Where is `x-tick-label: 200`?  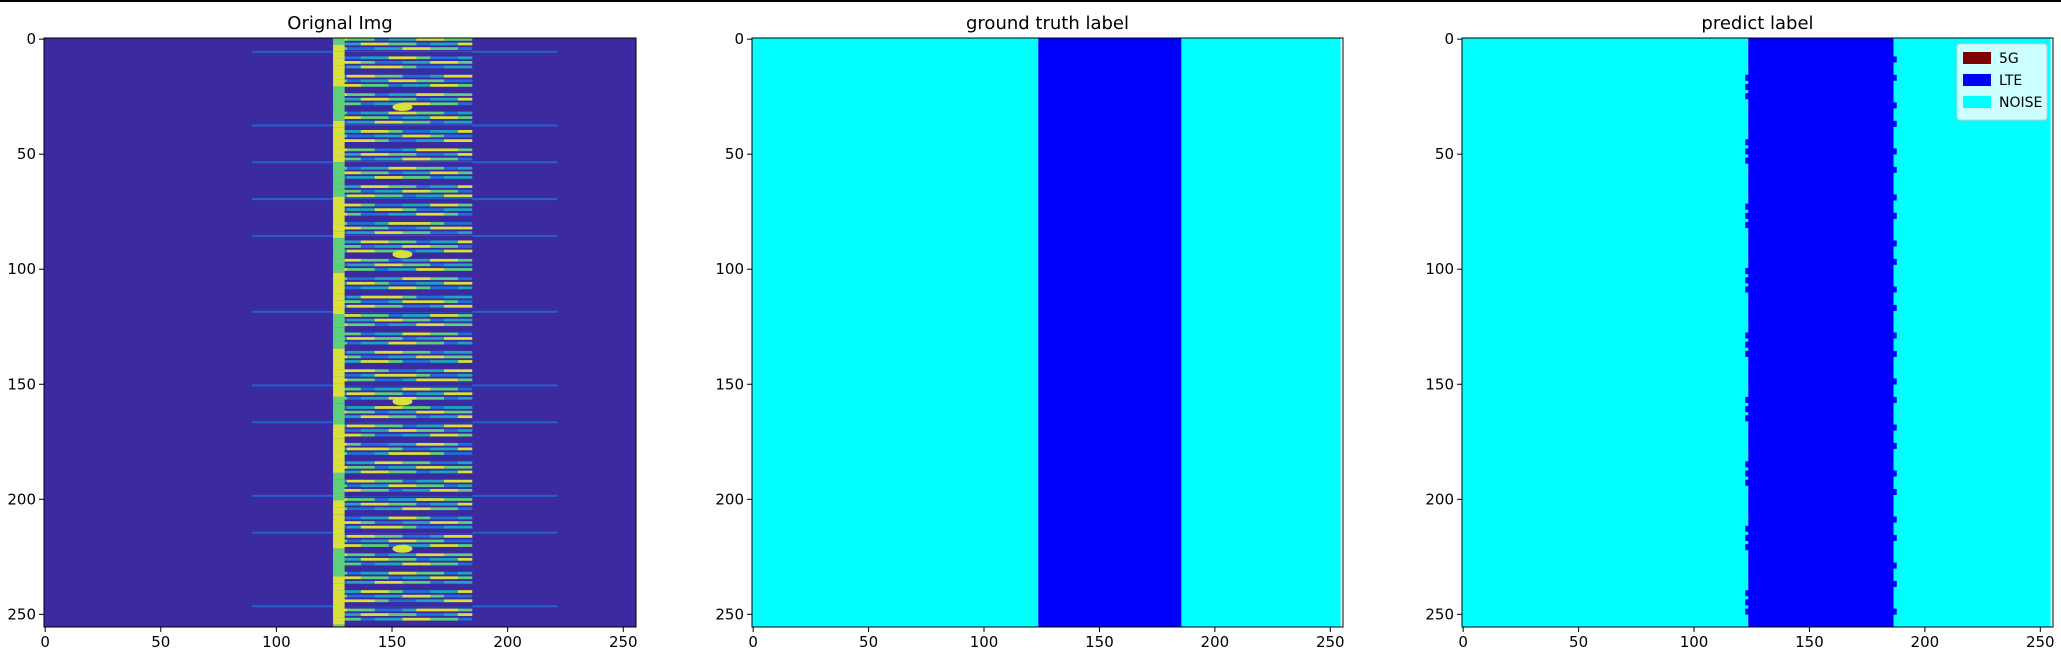 x-tick-label: 200 is located at coordinates (507, 642).